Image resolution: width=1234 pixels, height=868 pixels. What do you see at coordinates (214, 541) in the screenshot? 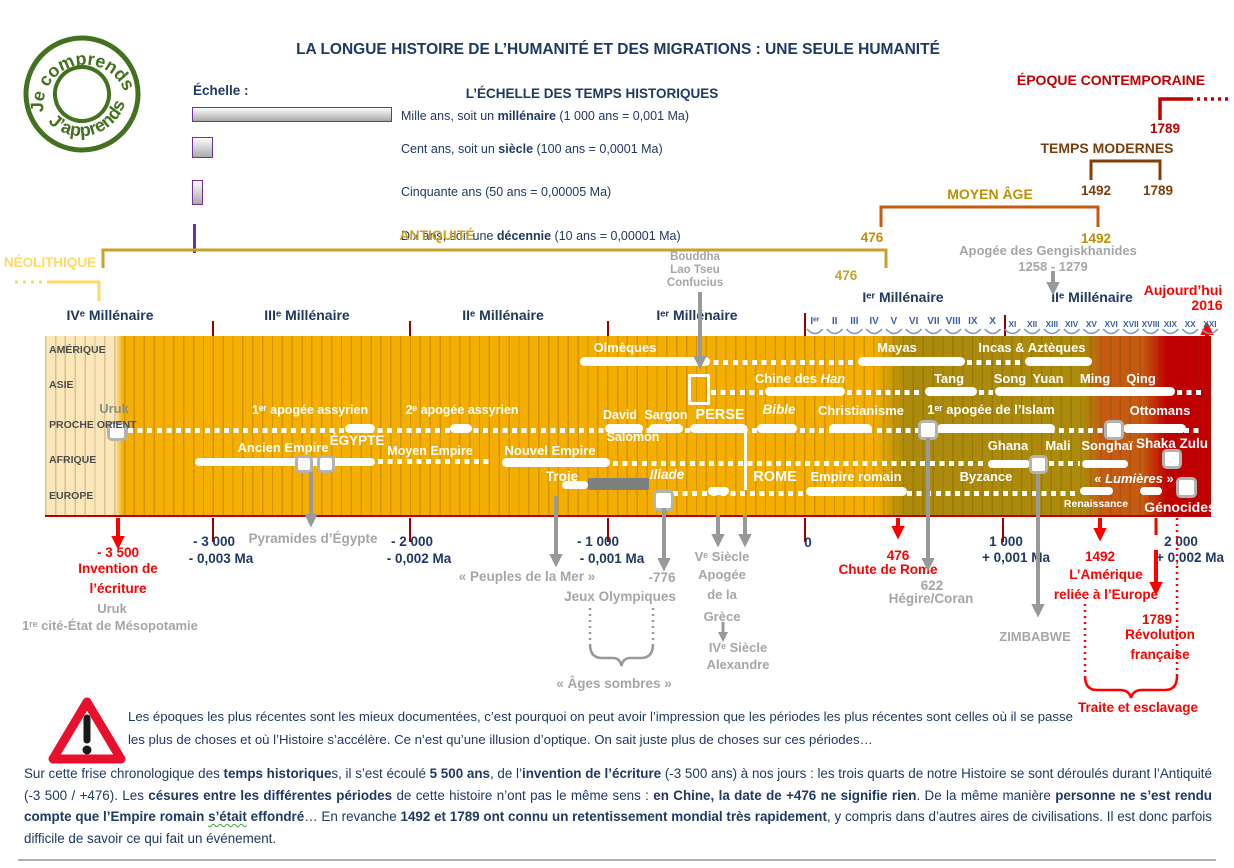
I see `label-3-000: - 3 000` at bounding box center [214, 541].